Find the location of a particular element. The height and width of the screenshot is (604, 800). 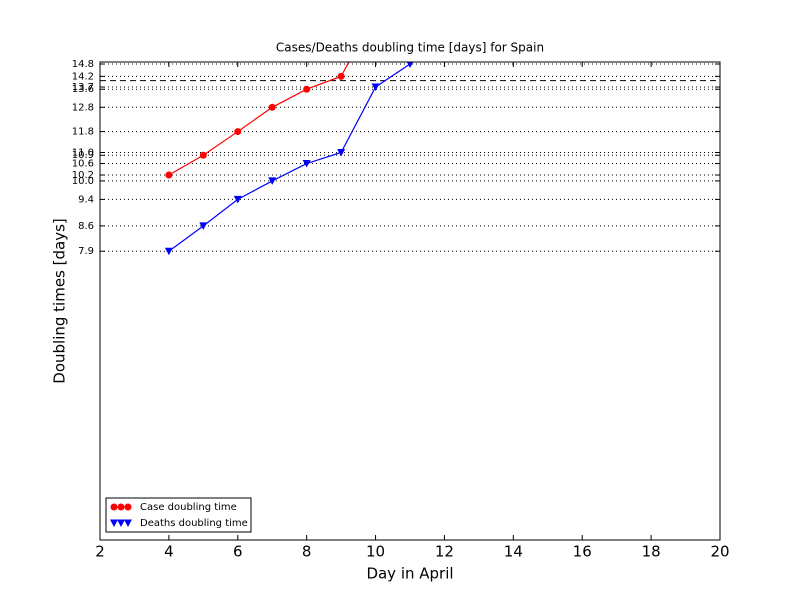

plot-area is located at coordinates (289, 159).